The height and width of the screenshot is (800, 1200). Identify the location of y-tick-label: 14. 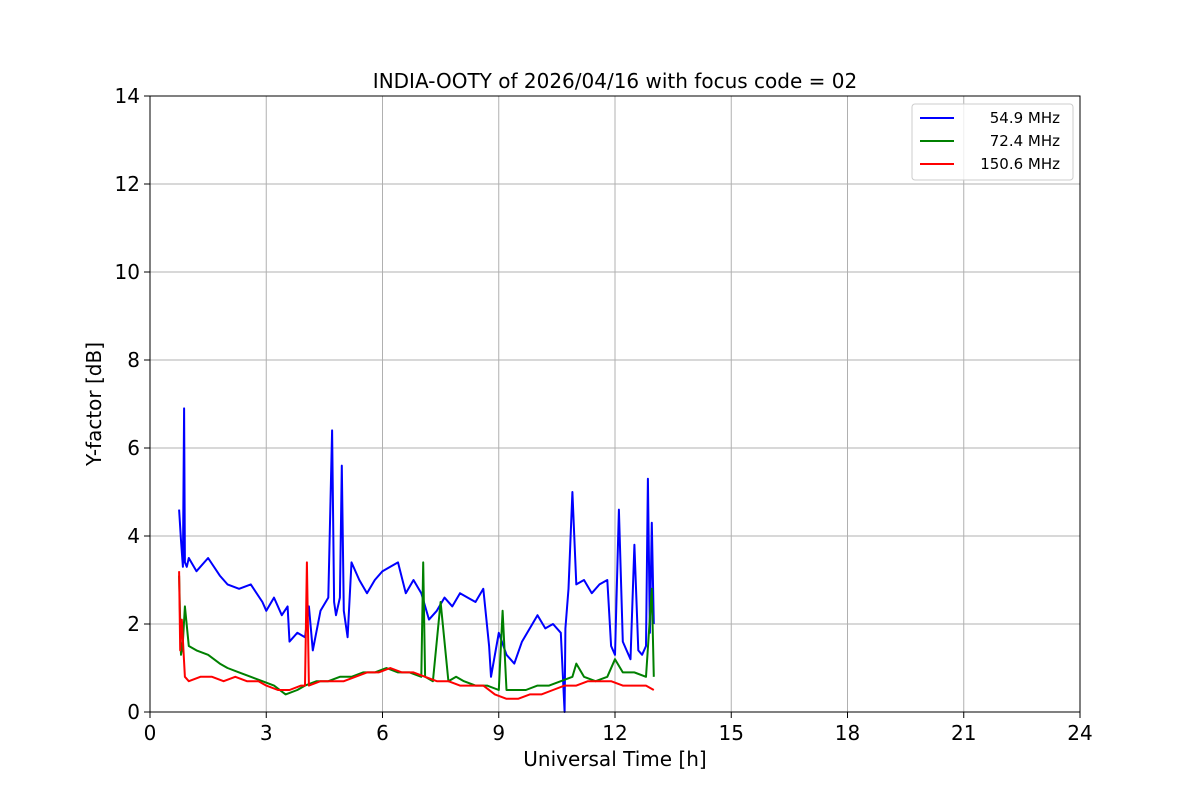
(127, 96).